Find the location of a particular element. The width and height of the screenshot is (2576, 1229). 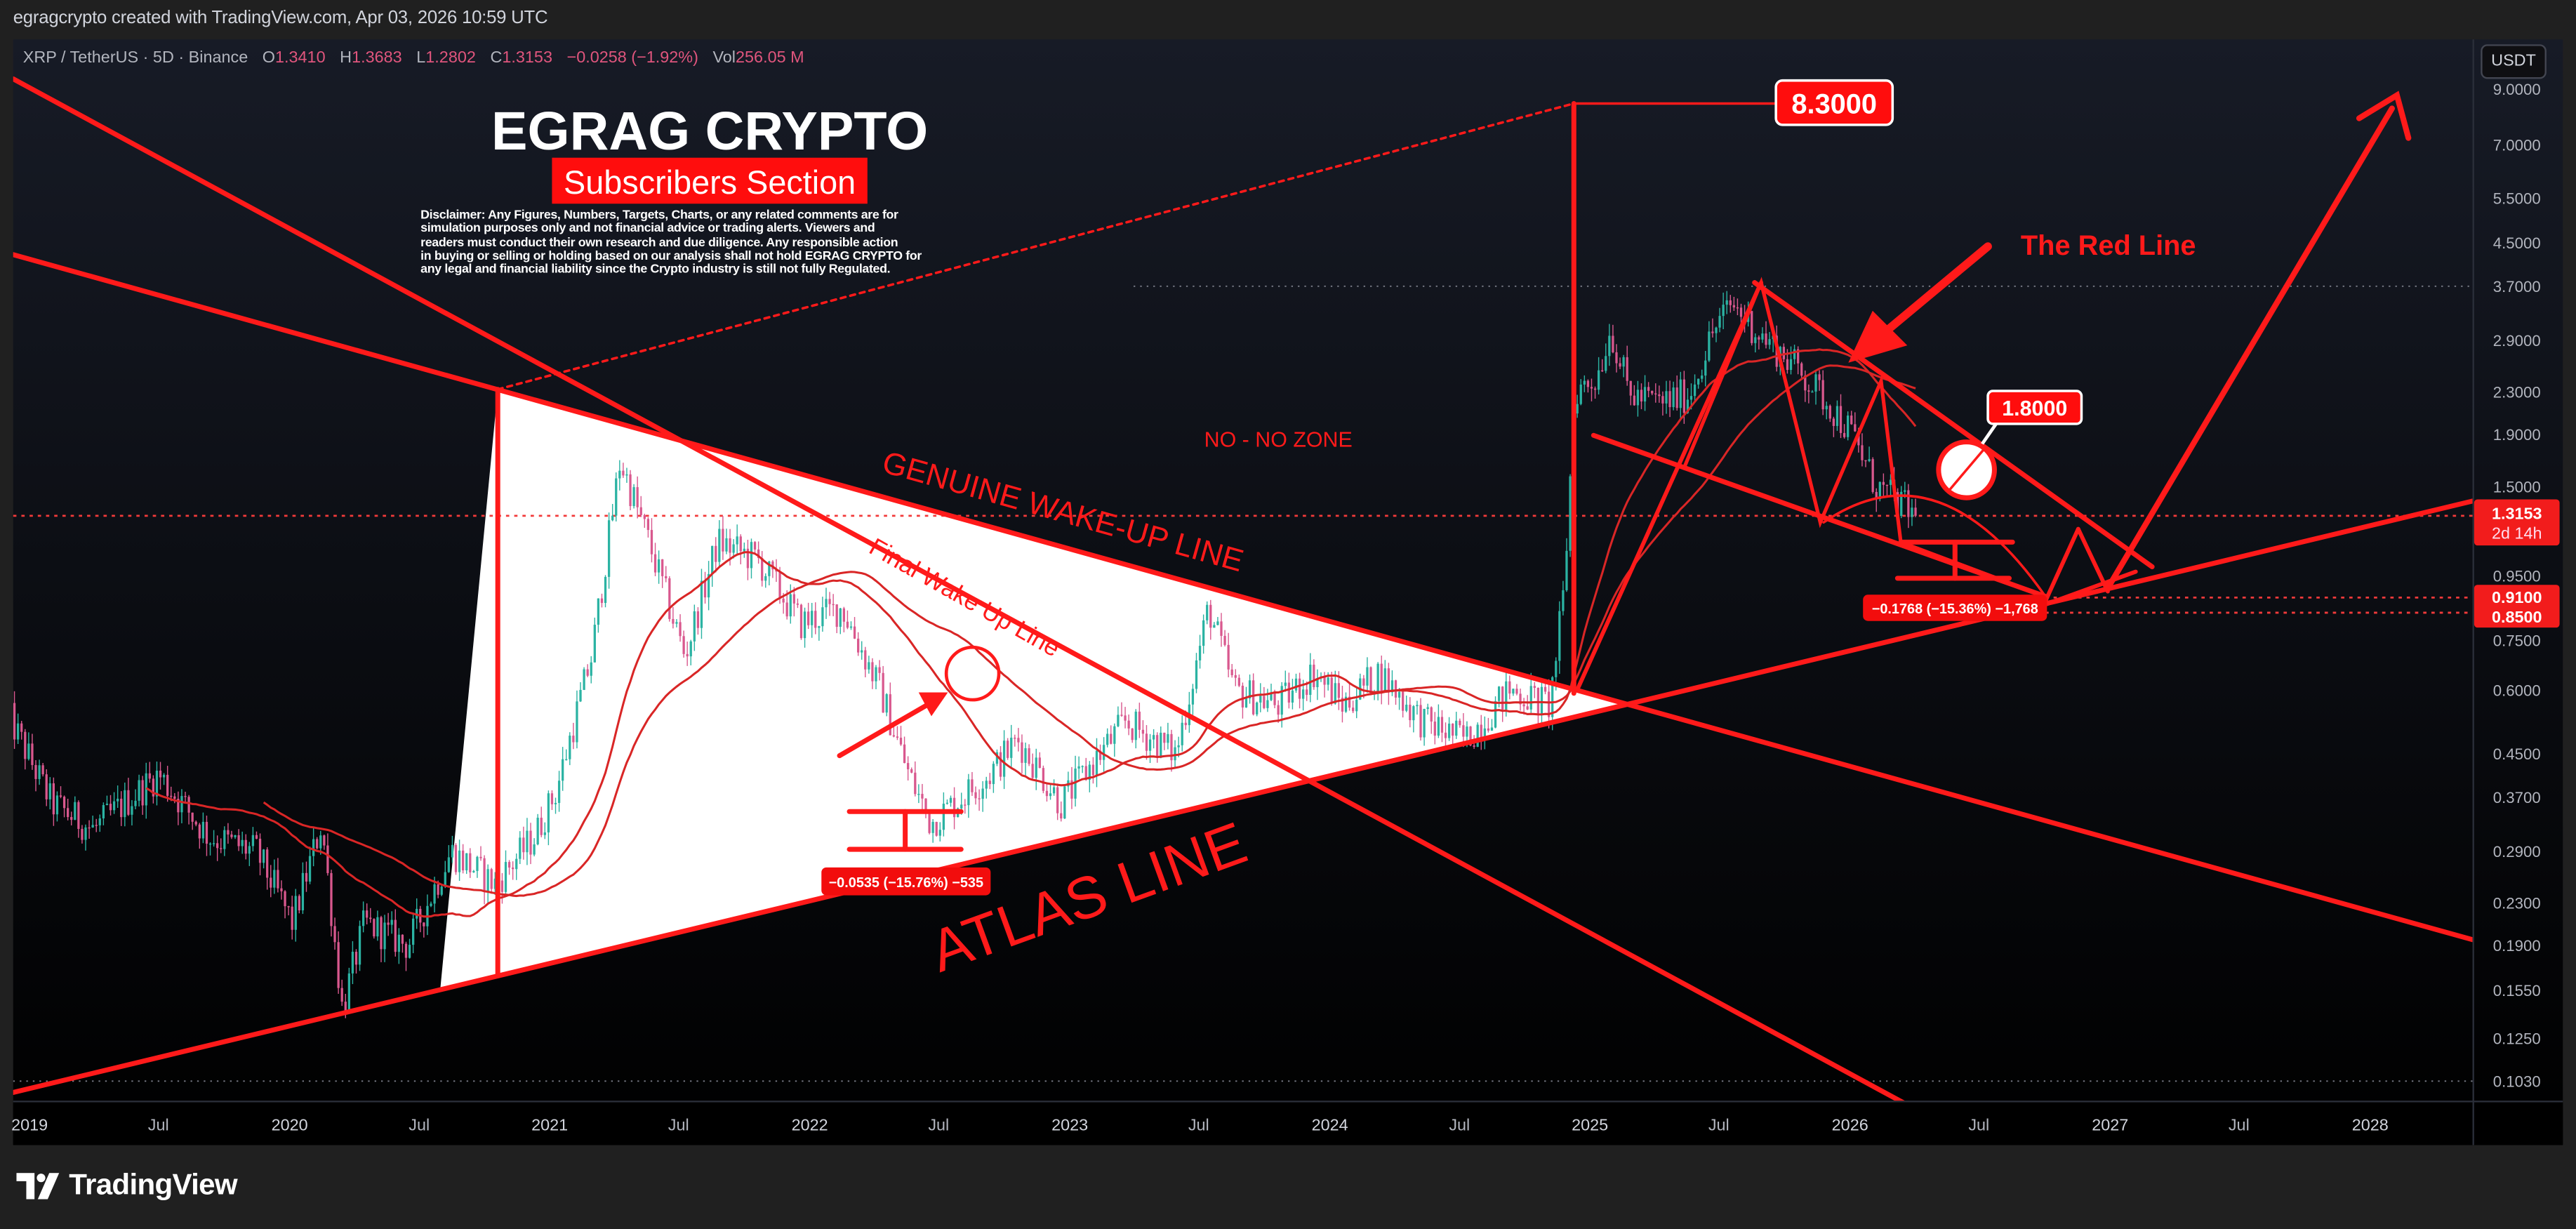

time-axis is located at coordinates (1288, 1123).